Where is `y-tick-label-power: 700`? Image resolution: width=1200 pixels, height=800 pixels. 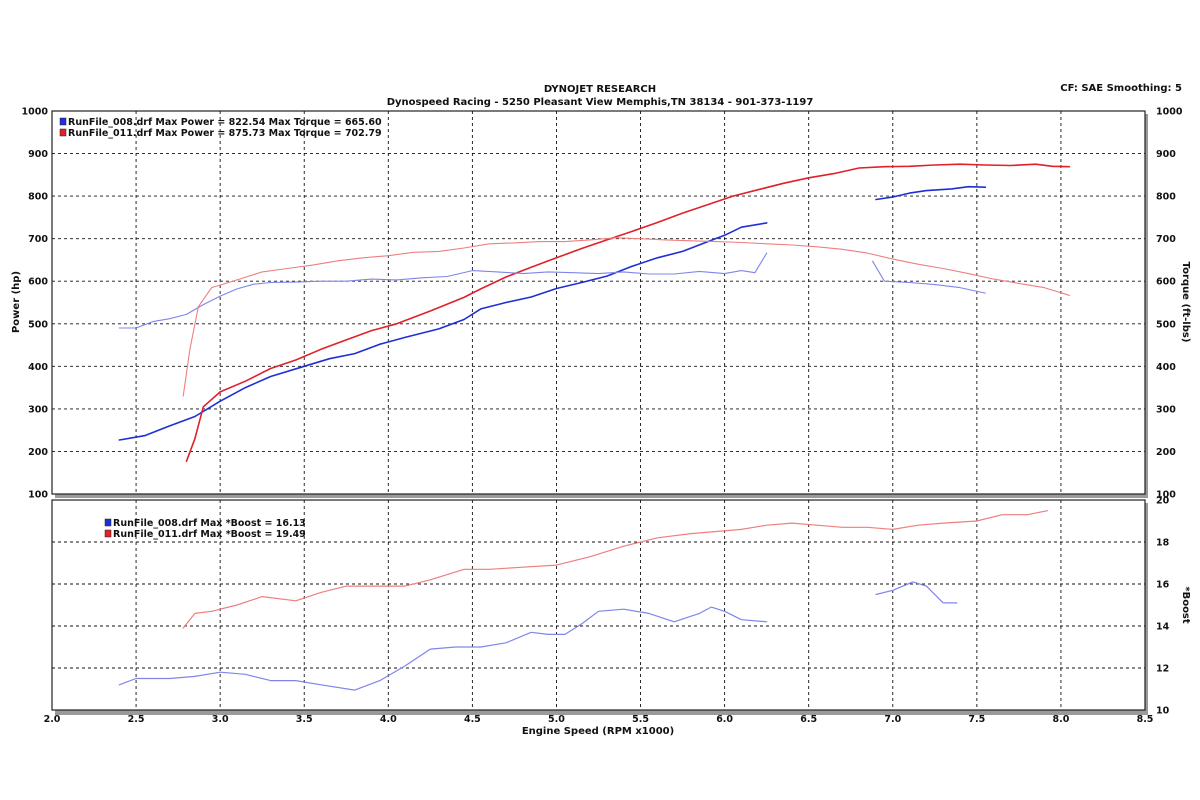 y-tick-label-power: 700 is located at coordinates (38, 239).